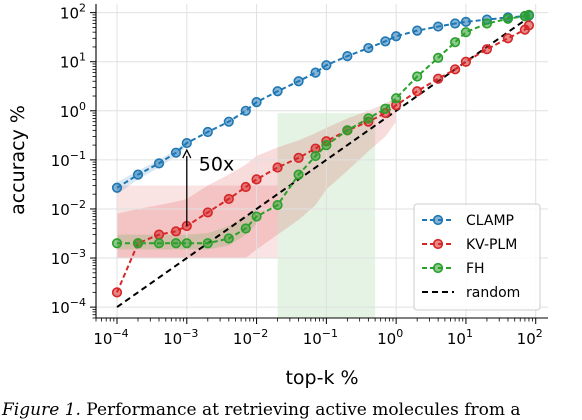  I want to click on y-axis-label: accuracy %, so click(18, 160).